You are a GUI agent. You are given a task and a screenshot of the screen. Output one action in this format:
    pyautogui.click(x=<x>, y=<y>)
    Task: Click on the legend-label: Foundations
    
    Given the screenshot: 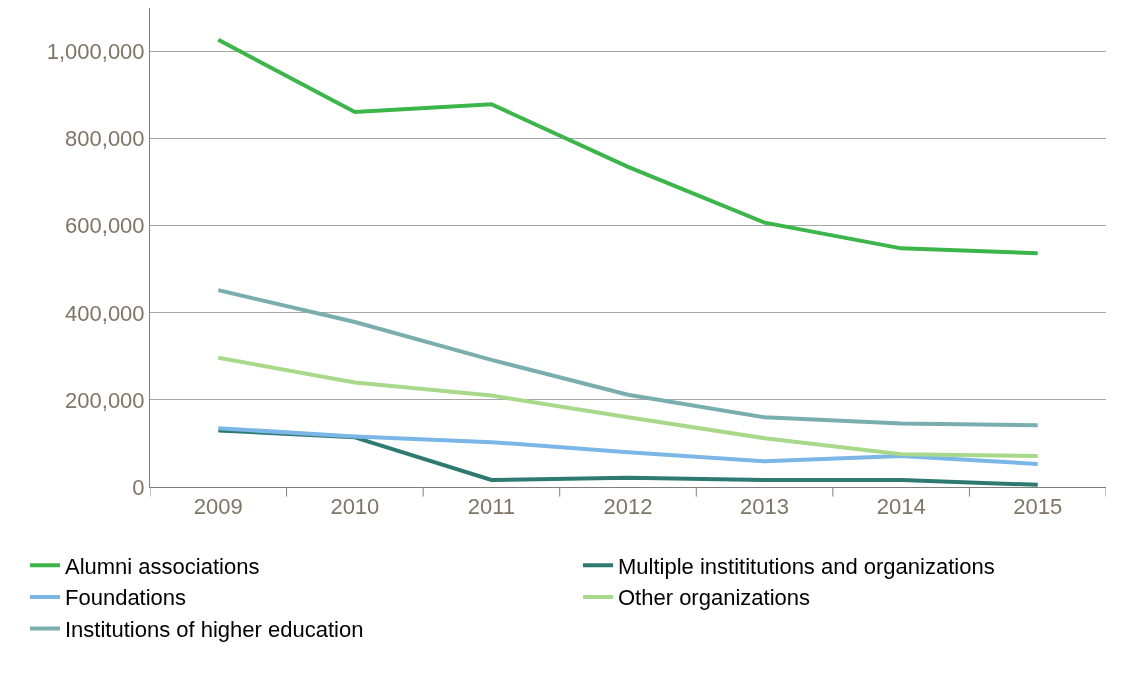 What is the action you would take?
    pyautogui.click(x=126, y=598)
    